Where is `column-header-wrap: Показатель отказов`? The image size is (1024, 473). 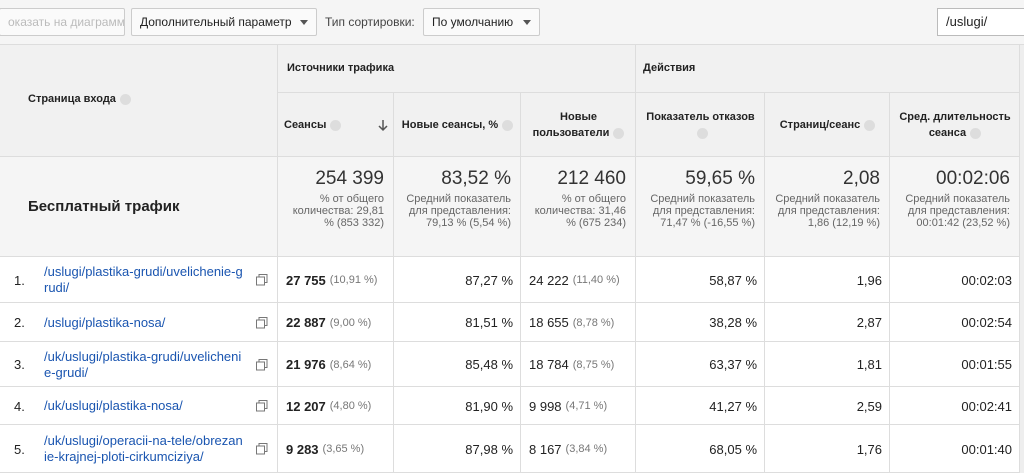
column-header-wrap: Показатель отказов is located at coordinates (700, 125).